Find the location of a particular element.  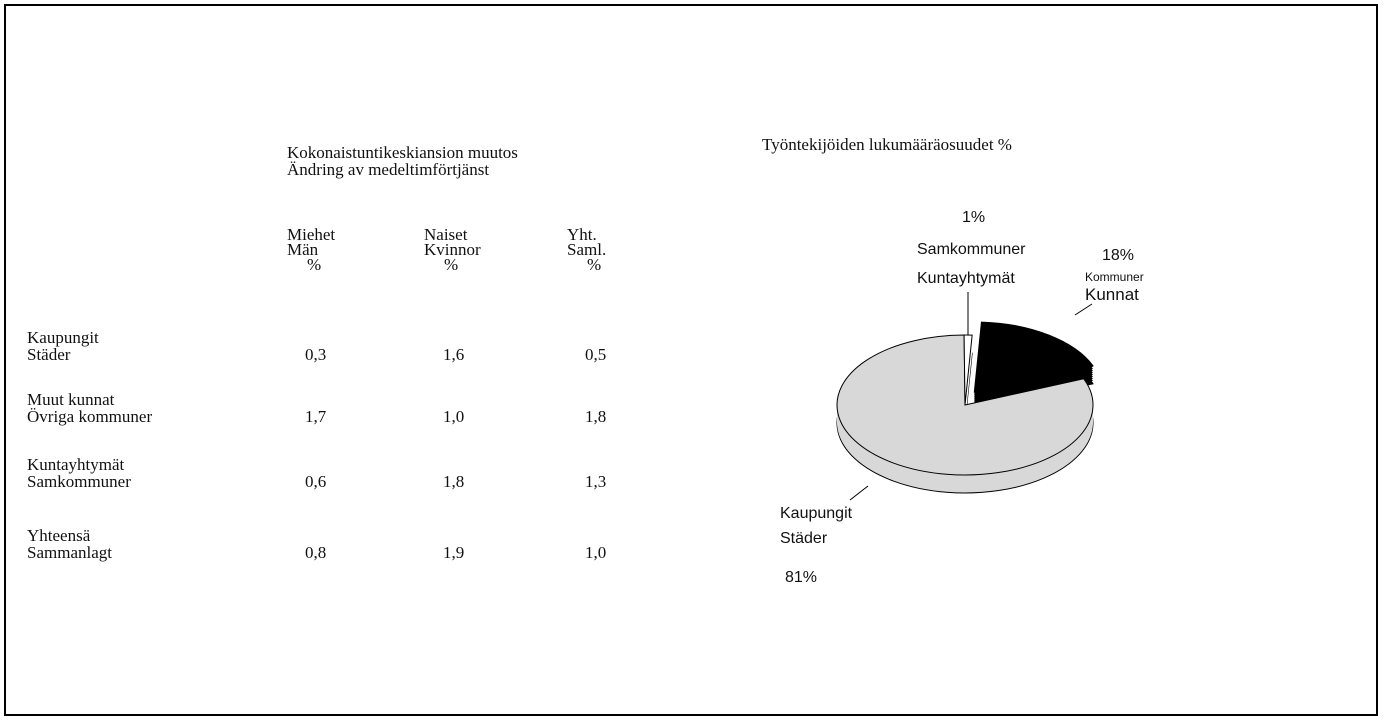

slice-label: Städer is located at coordinates (804, 538).